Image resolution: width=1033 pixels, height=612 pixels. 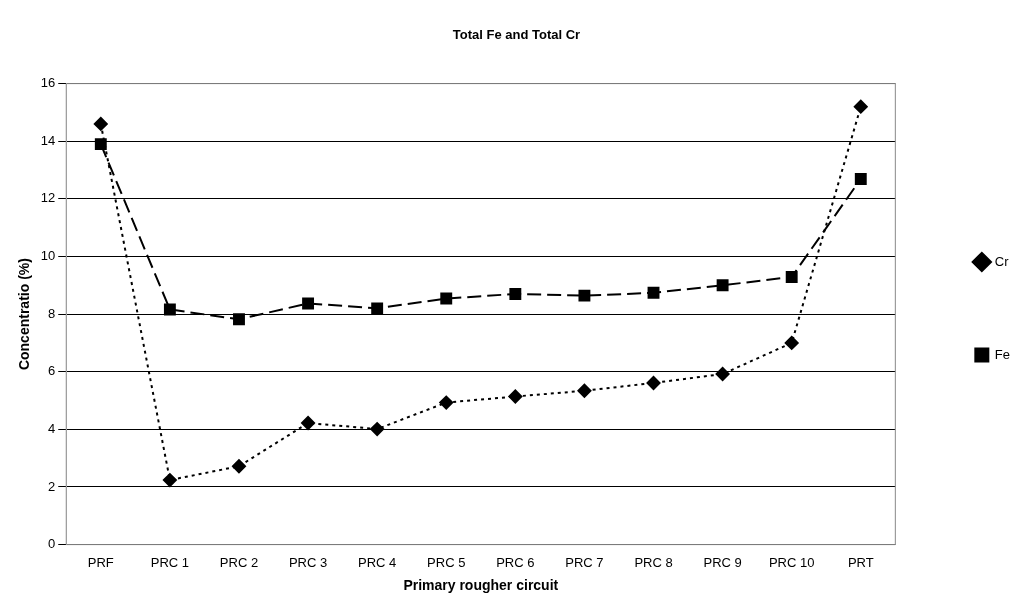 What do you see at coordinates (52, 428) in the screenshot?
I see `y-tick-label: 4` at bounding box center [52, 428].